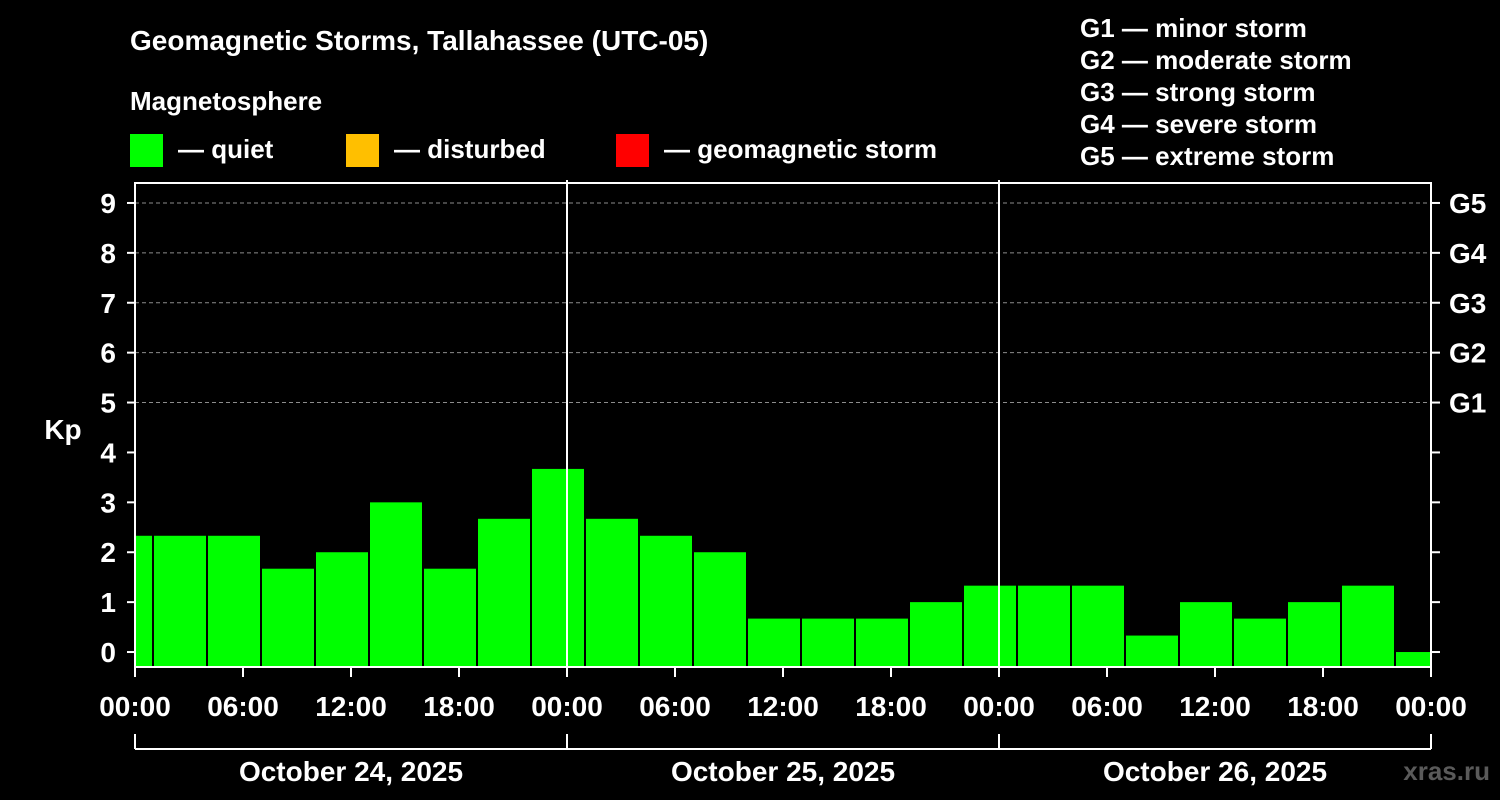  Describe the element at coordinates (1468, 253) in the screenshot. I see `g-scale-label: G4` at that location.